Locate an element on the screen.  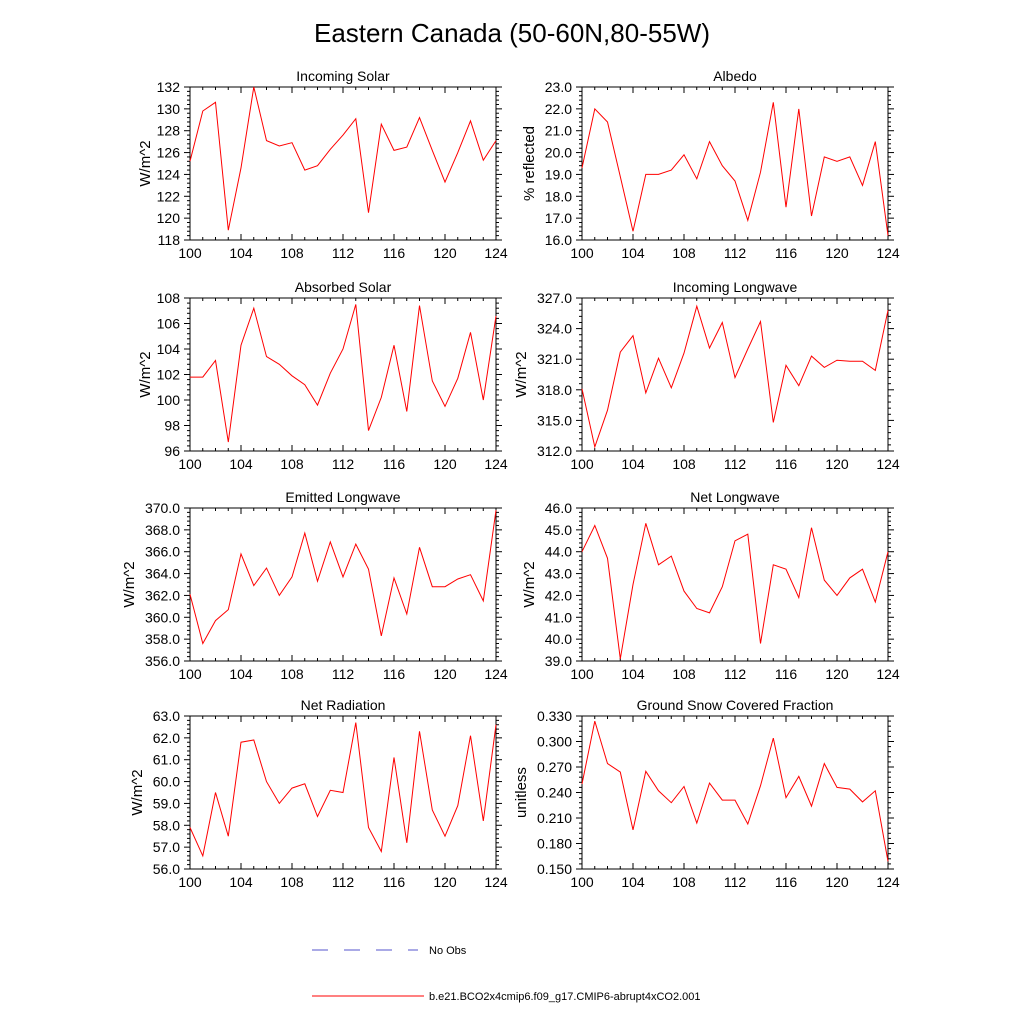
panel-title: Absorbed Solar is located at coordinates (343, 287).